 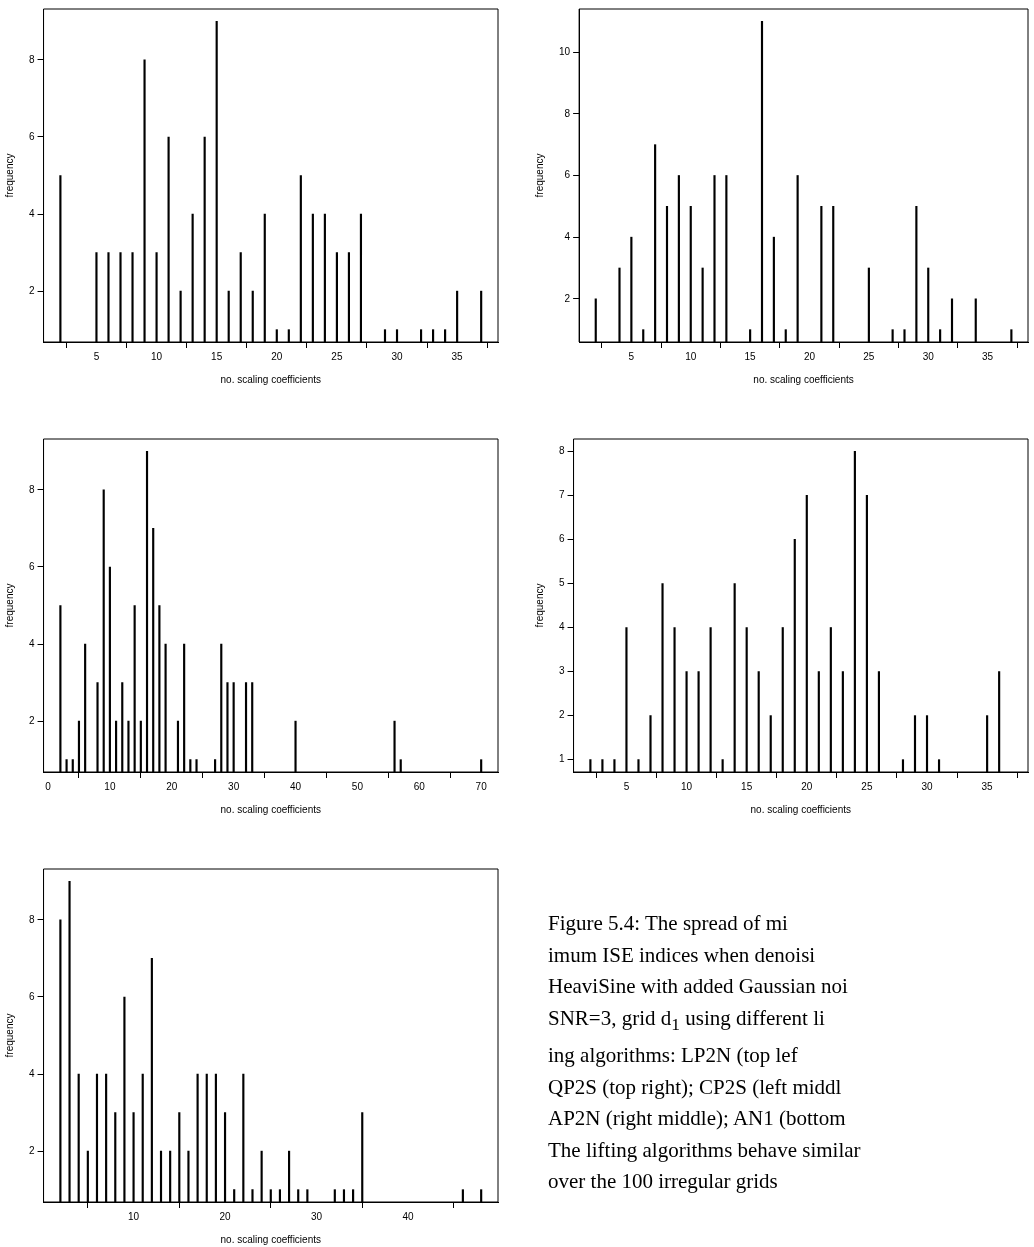 What do you see at coordinates (697, 1119) in the screenshot?
I see `text: AP2N (right middle); AN1 (bottom` at bounding box center [697, 1119].